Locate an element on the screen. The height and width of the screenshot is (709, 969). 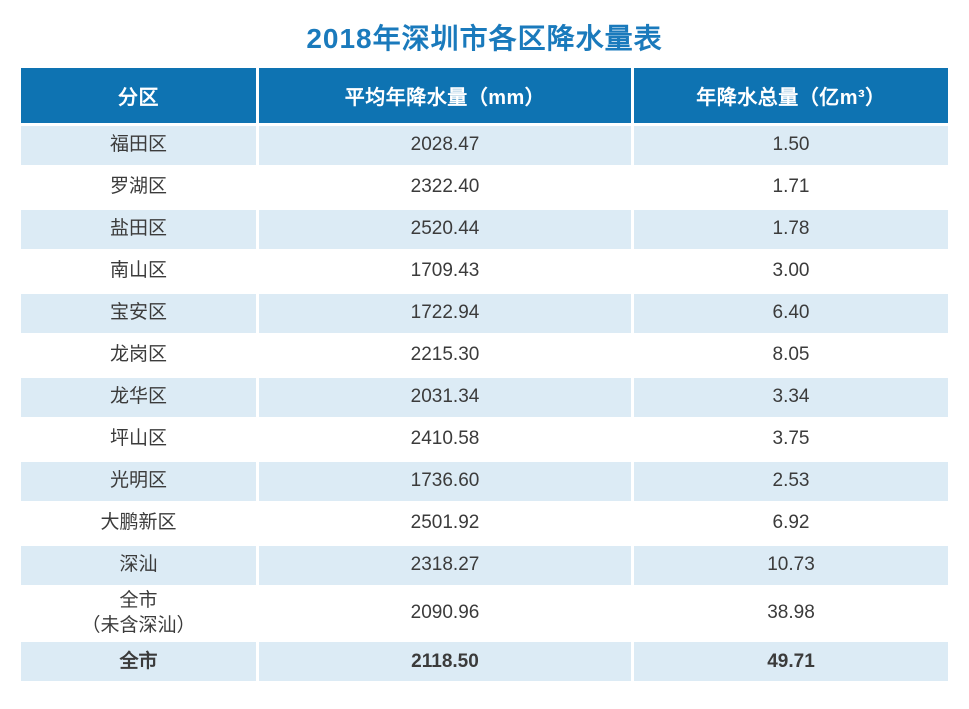
table-row: 南山区 1709.43 3.00 is located at coordinates (484, 271).